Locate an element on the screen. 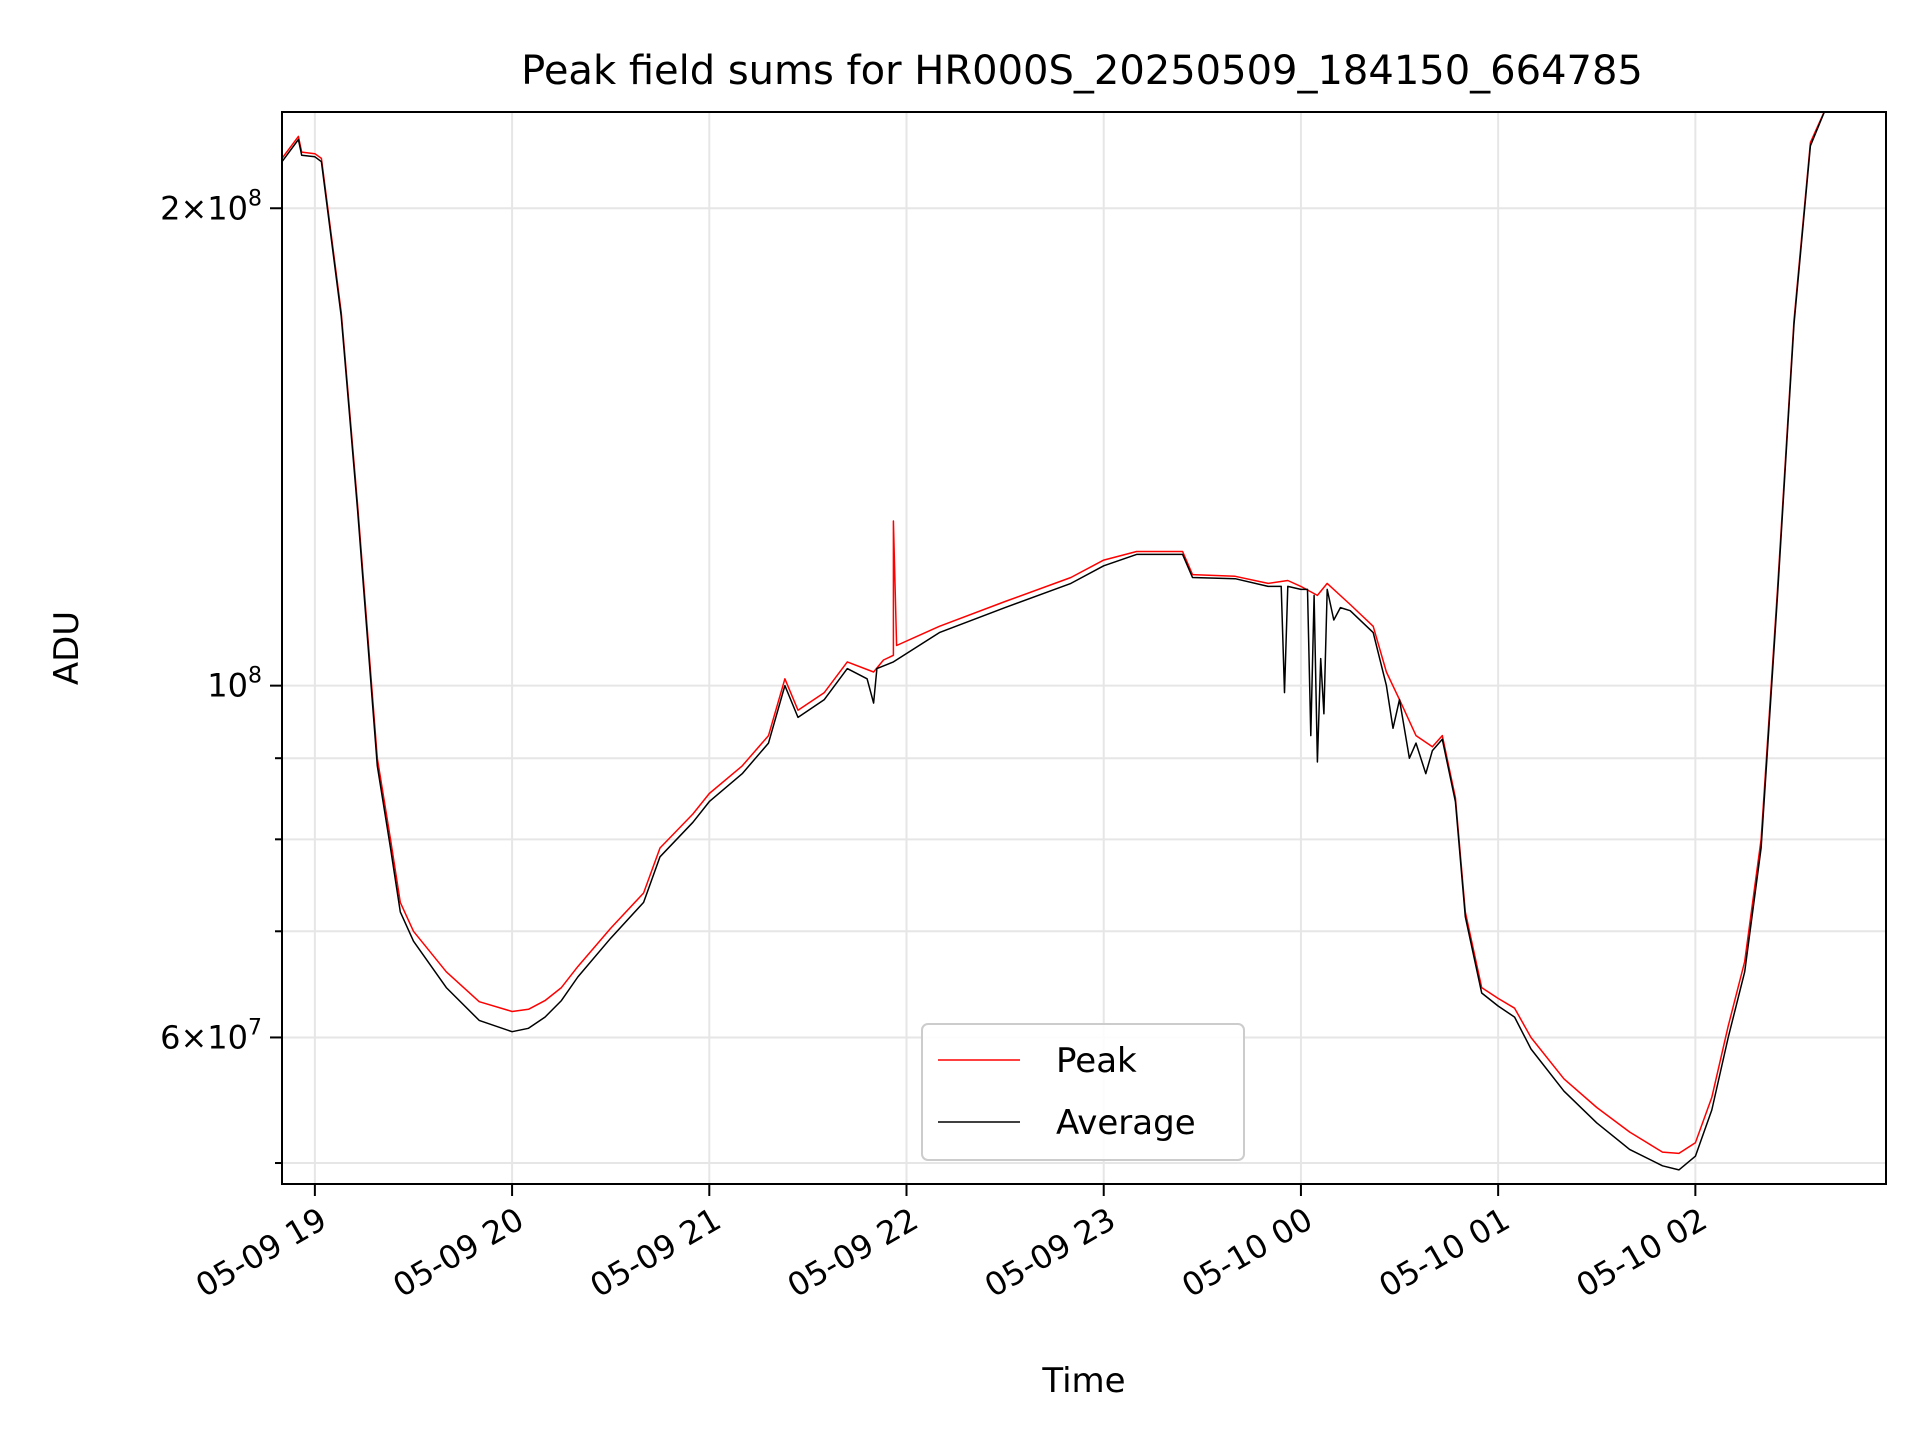 The width and height of the screenshot is (1920, 1440). legend: Peak Average is located at coordinates (1083, 1092).